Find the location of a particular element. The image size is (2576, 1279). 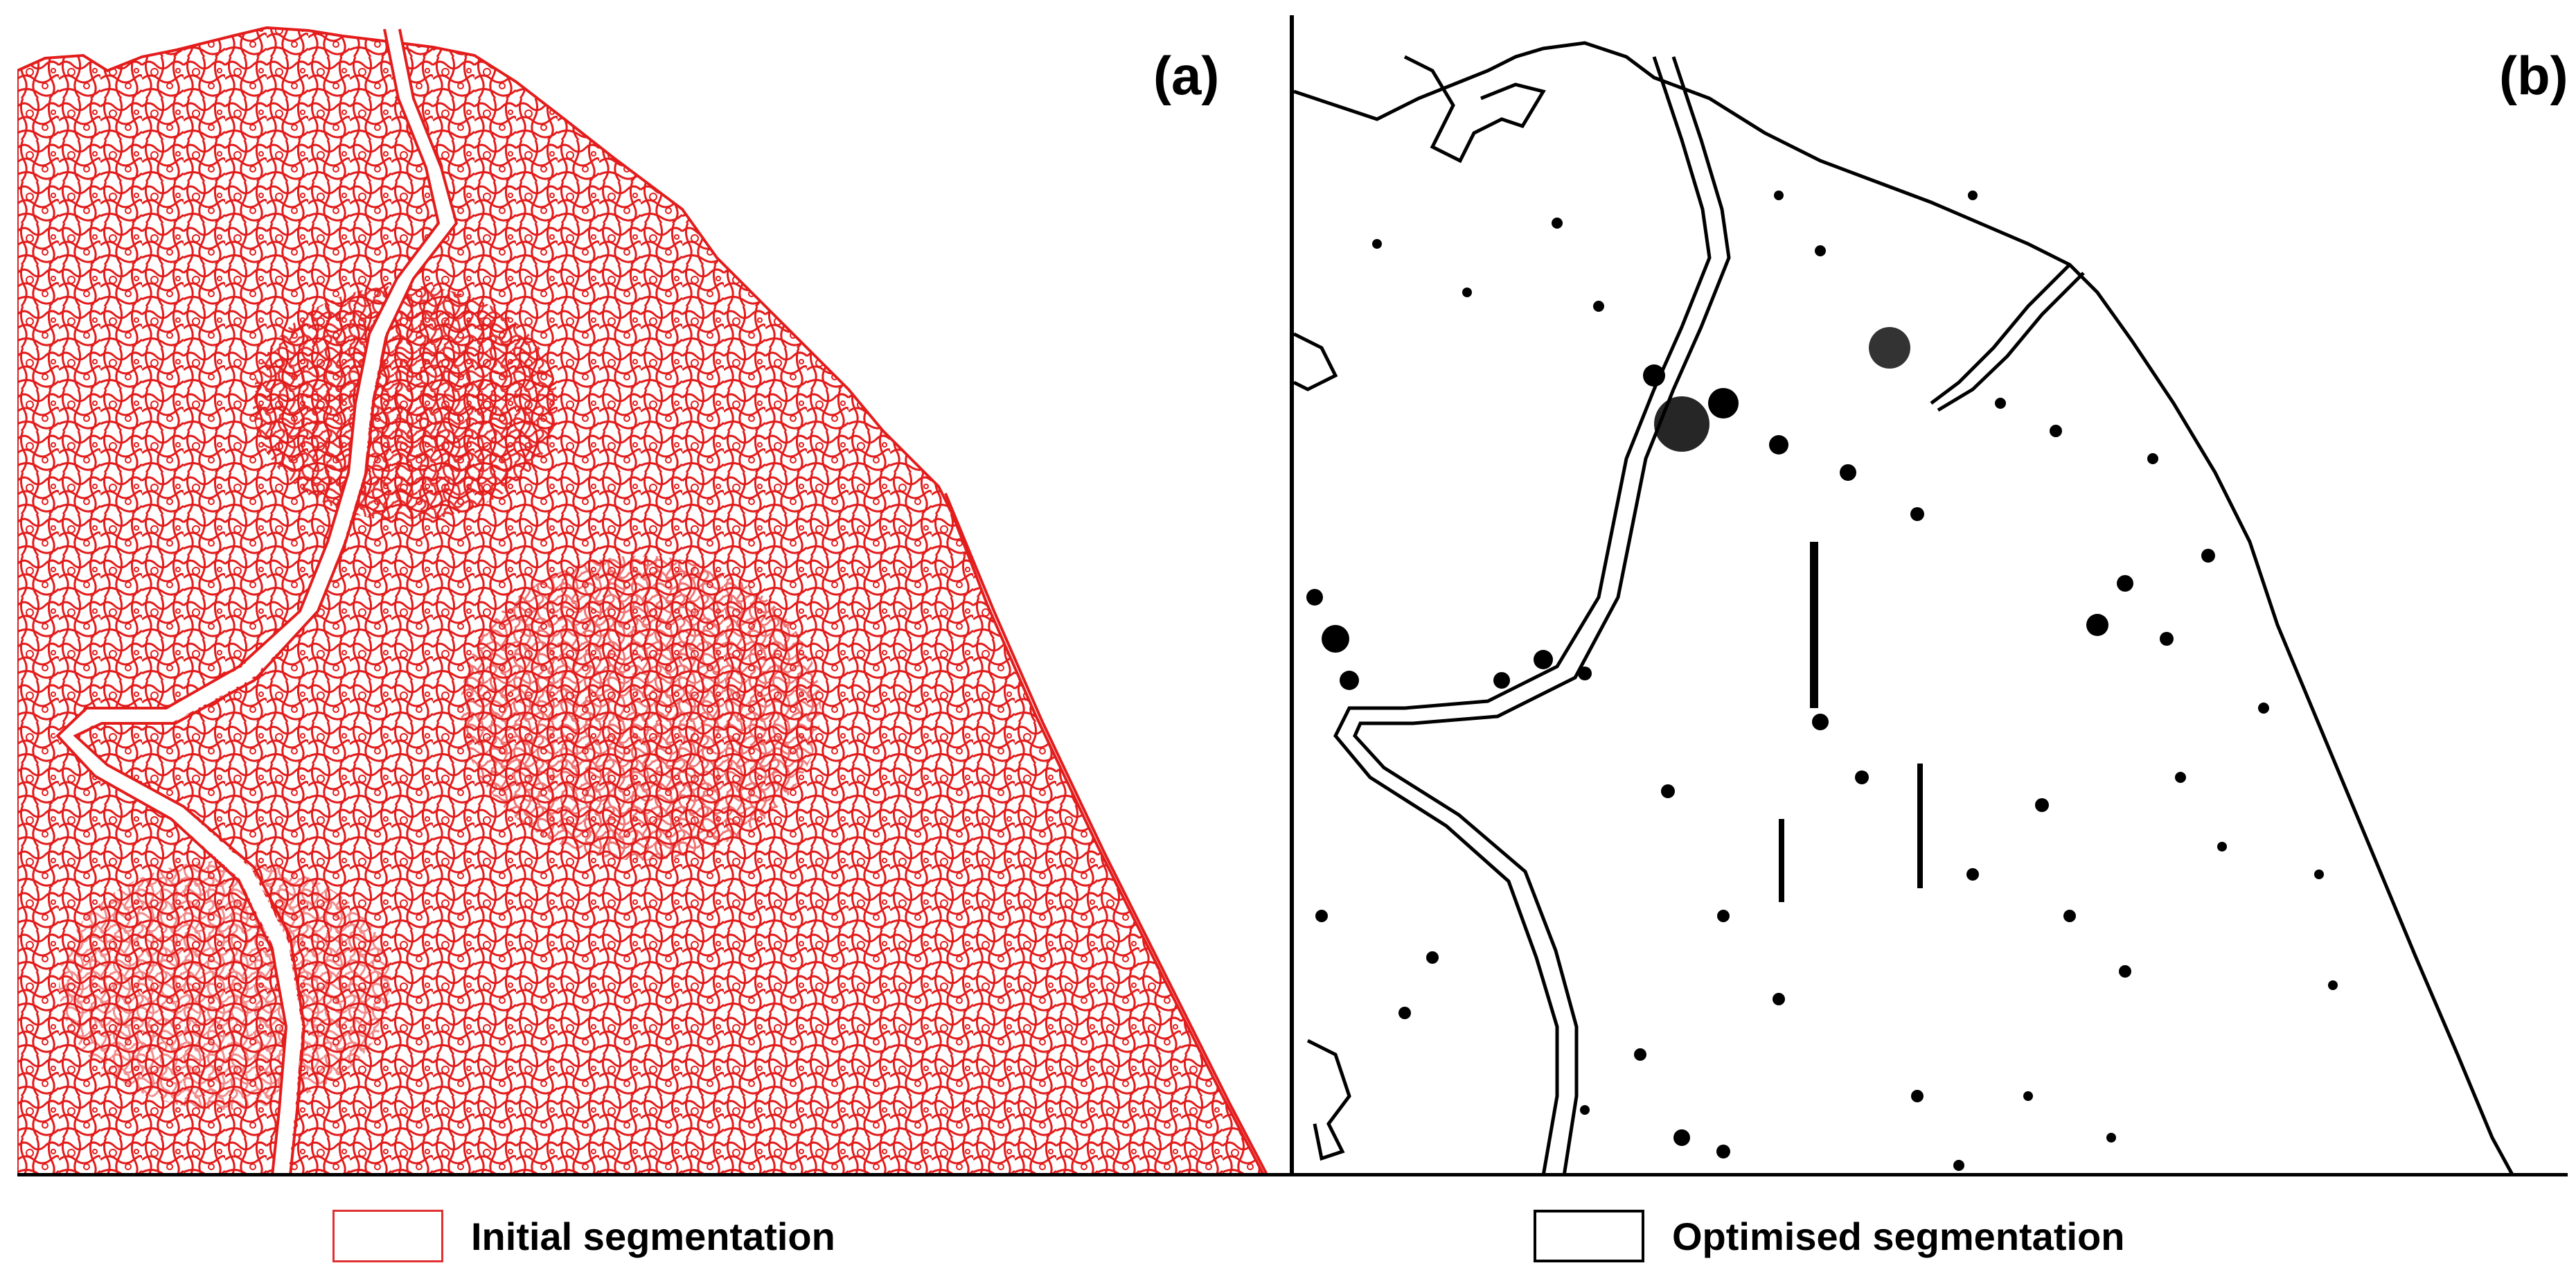

legend-initial-segmentation: Initial segmentation is located at coordinates (583, 1236).